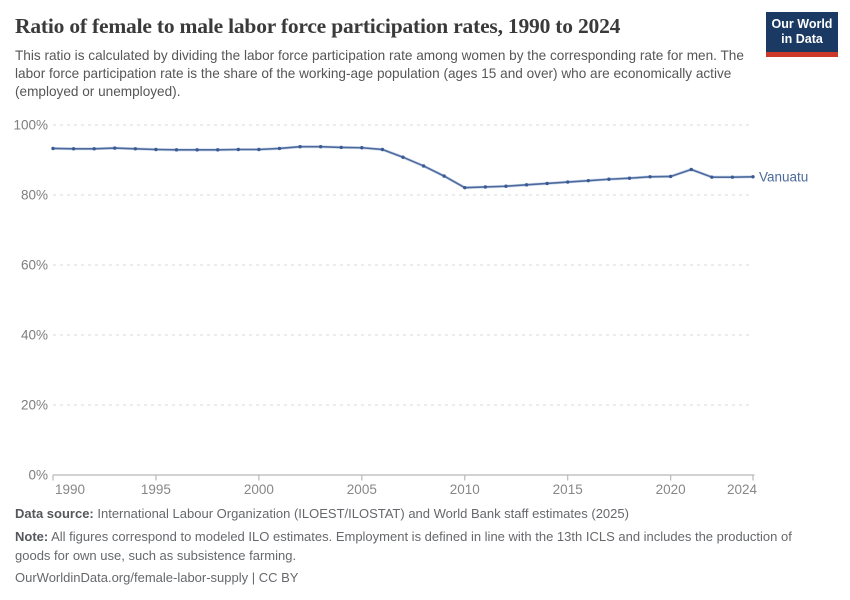 Image resolution: width=850 pixels, height=600 pixels. What do you see at coordinates (568, 489) in the screenshot?
I see `x-axis-label: 2015` at bounding box center [568, 489].